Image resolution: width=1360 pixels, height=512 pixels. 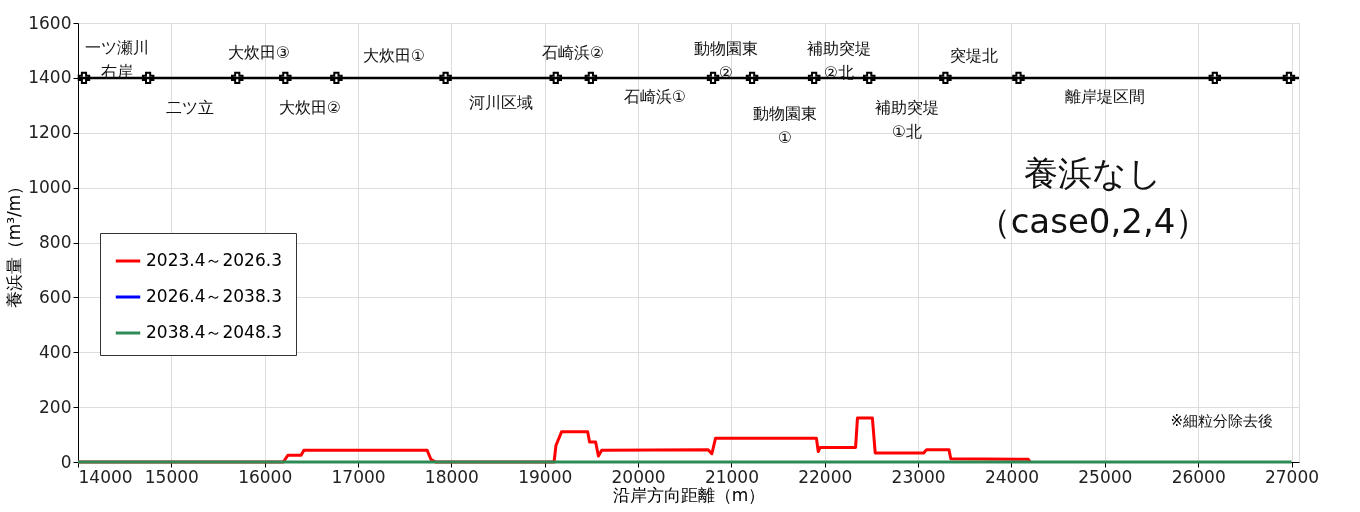 I want to click on annotation: 大炊田②, so click(x=310, y=107).